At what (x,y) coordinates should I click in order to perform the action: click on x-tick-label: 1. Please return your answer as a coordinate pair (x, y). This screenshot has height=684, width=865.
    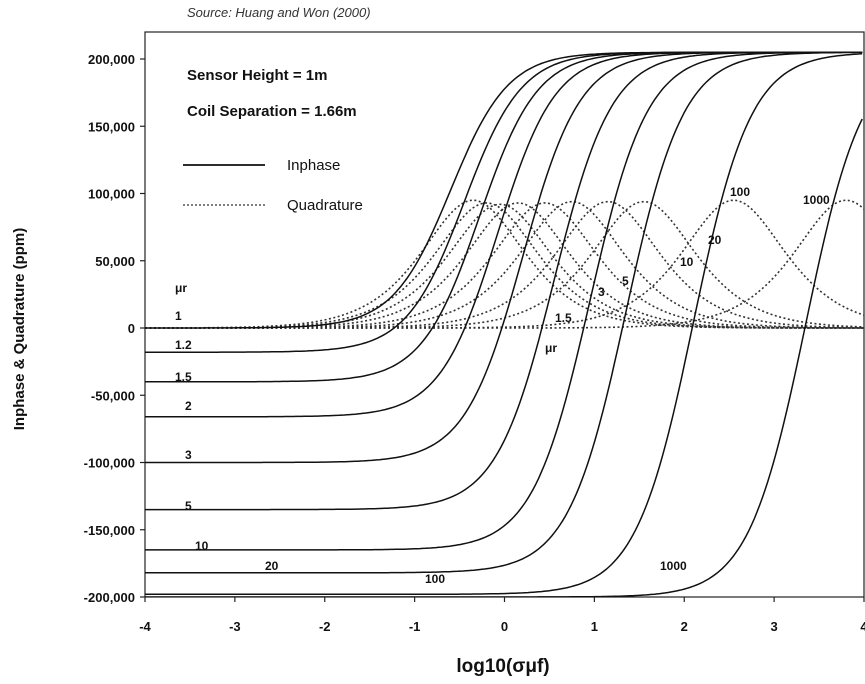
    Looking at the image, I should click on (594, 626).